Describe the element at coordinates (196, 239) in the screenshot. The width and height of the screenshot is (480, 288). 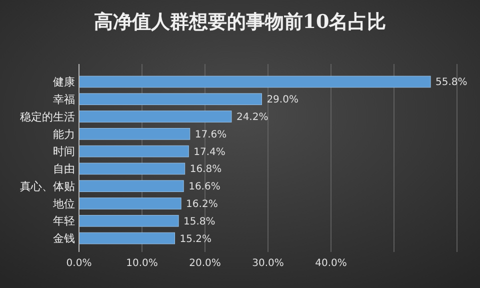
I see `data-label: 15.2%` at that location.